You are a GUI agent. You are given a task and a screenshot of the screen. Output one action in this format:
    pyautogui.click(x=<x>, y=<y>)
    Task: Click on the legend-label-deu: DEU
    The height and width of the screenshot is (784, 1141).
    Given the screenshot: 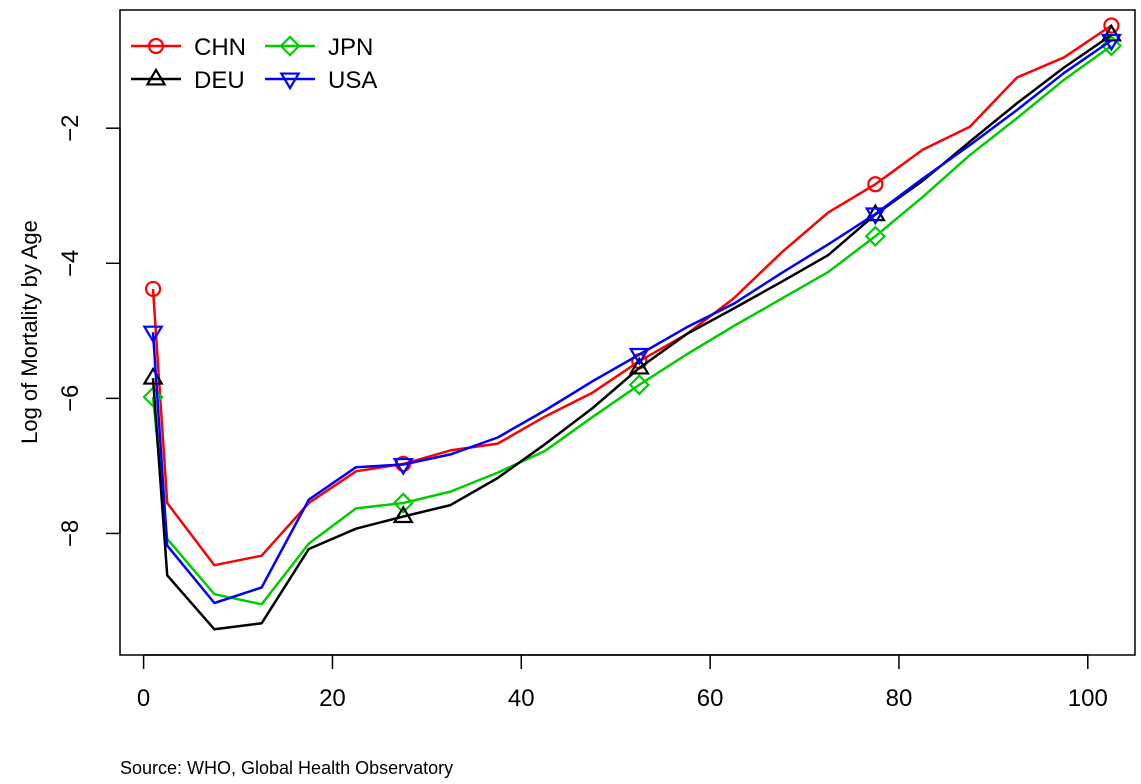 What is the action you would take?
    pyautogui.click(x=219, y=80)
    